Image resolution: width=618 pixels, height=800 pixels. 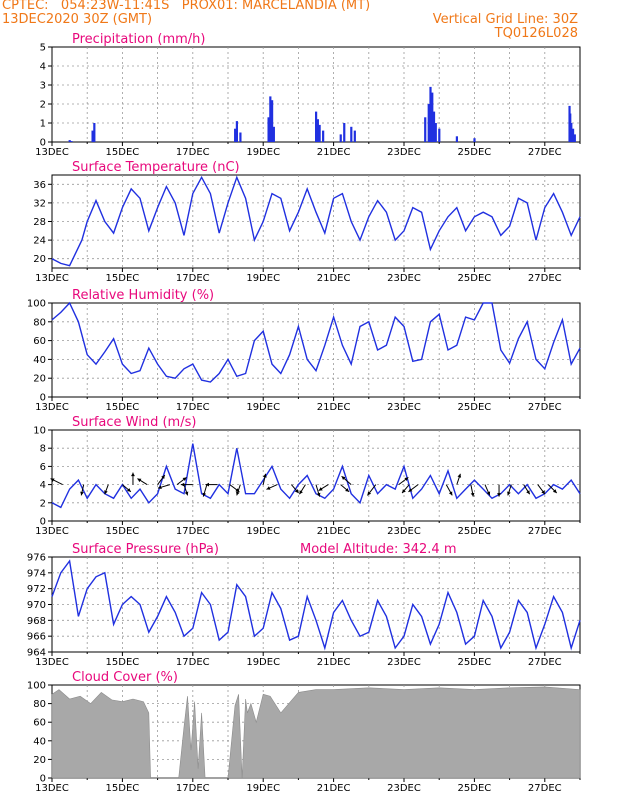 What do you see at coordinates (36, 637) in the screenshot?
I see `y-tick-label: 966` at bounding box center [36, 637].